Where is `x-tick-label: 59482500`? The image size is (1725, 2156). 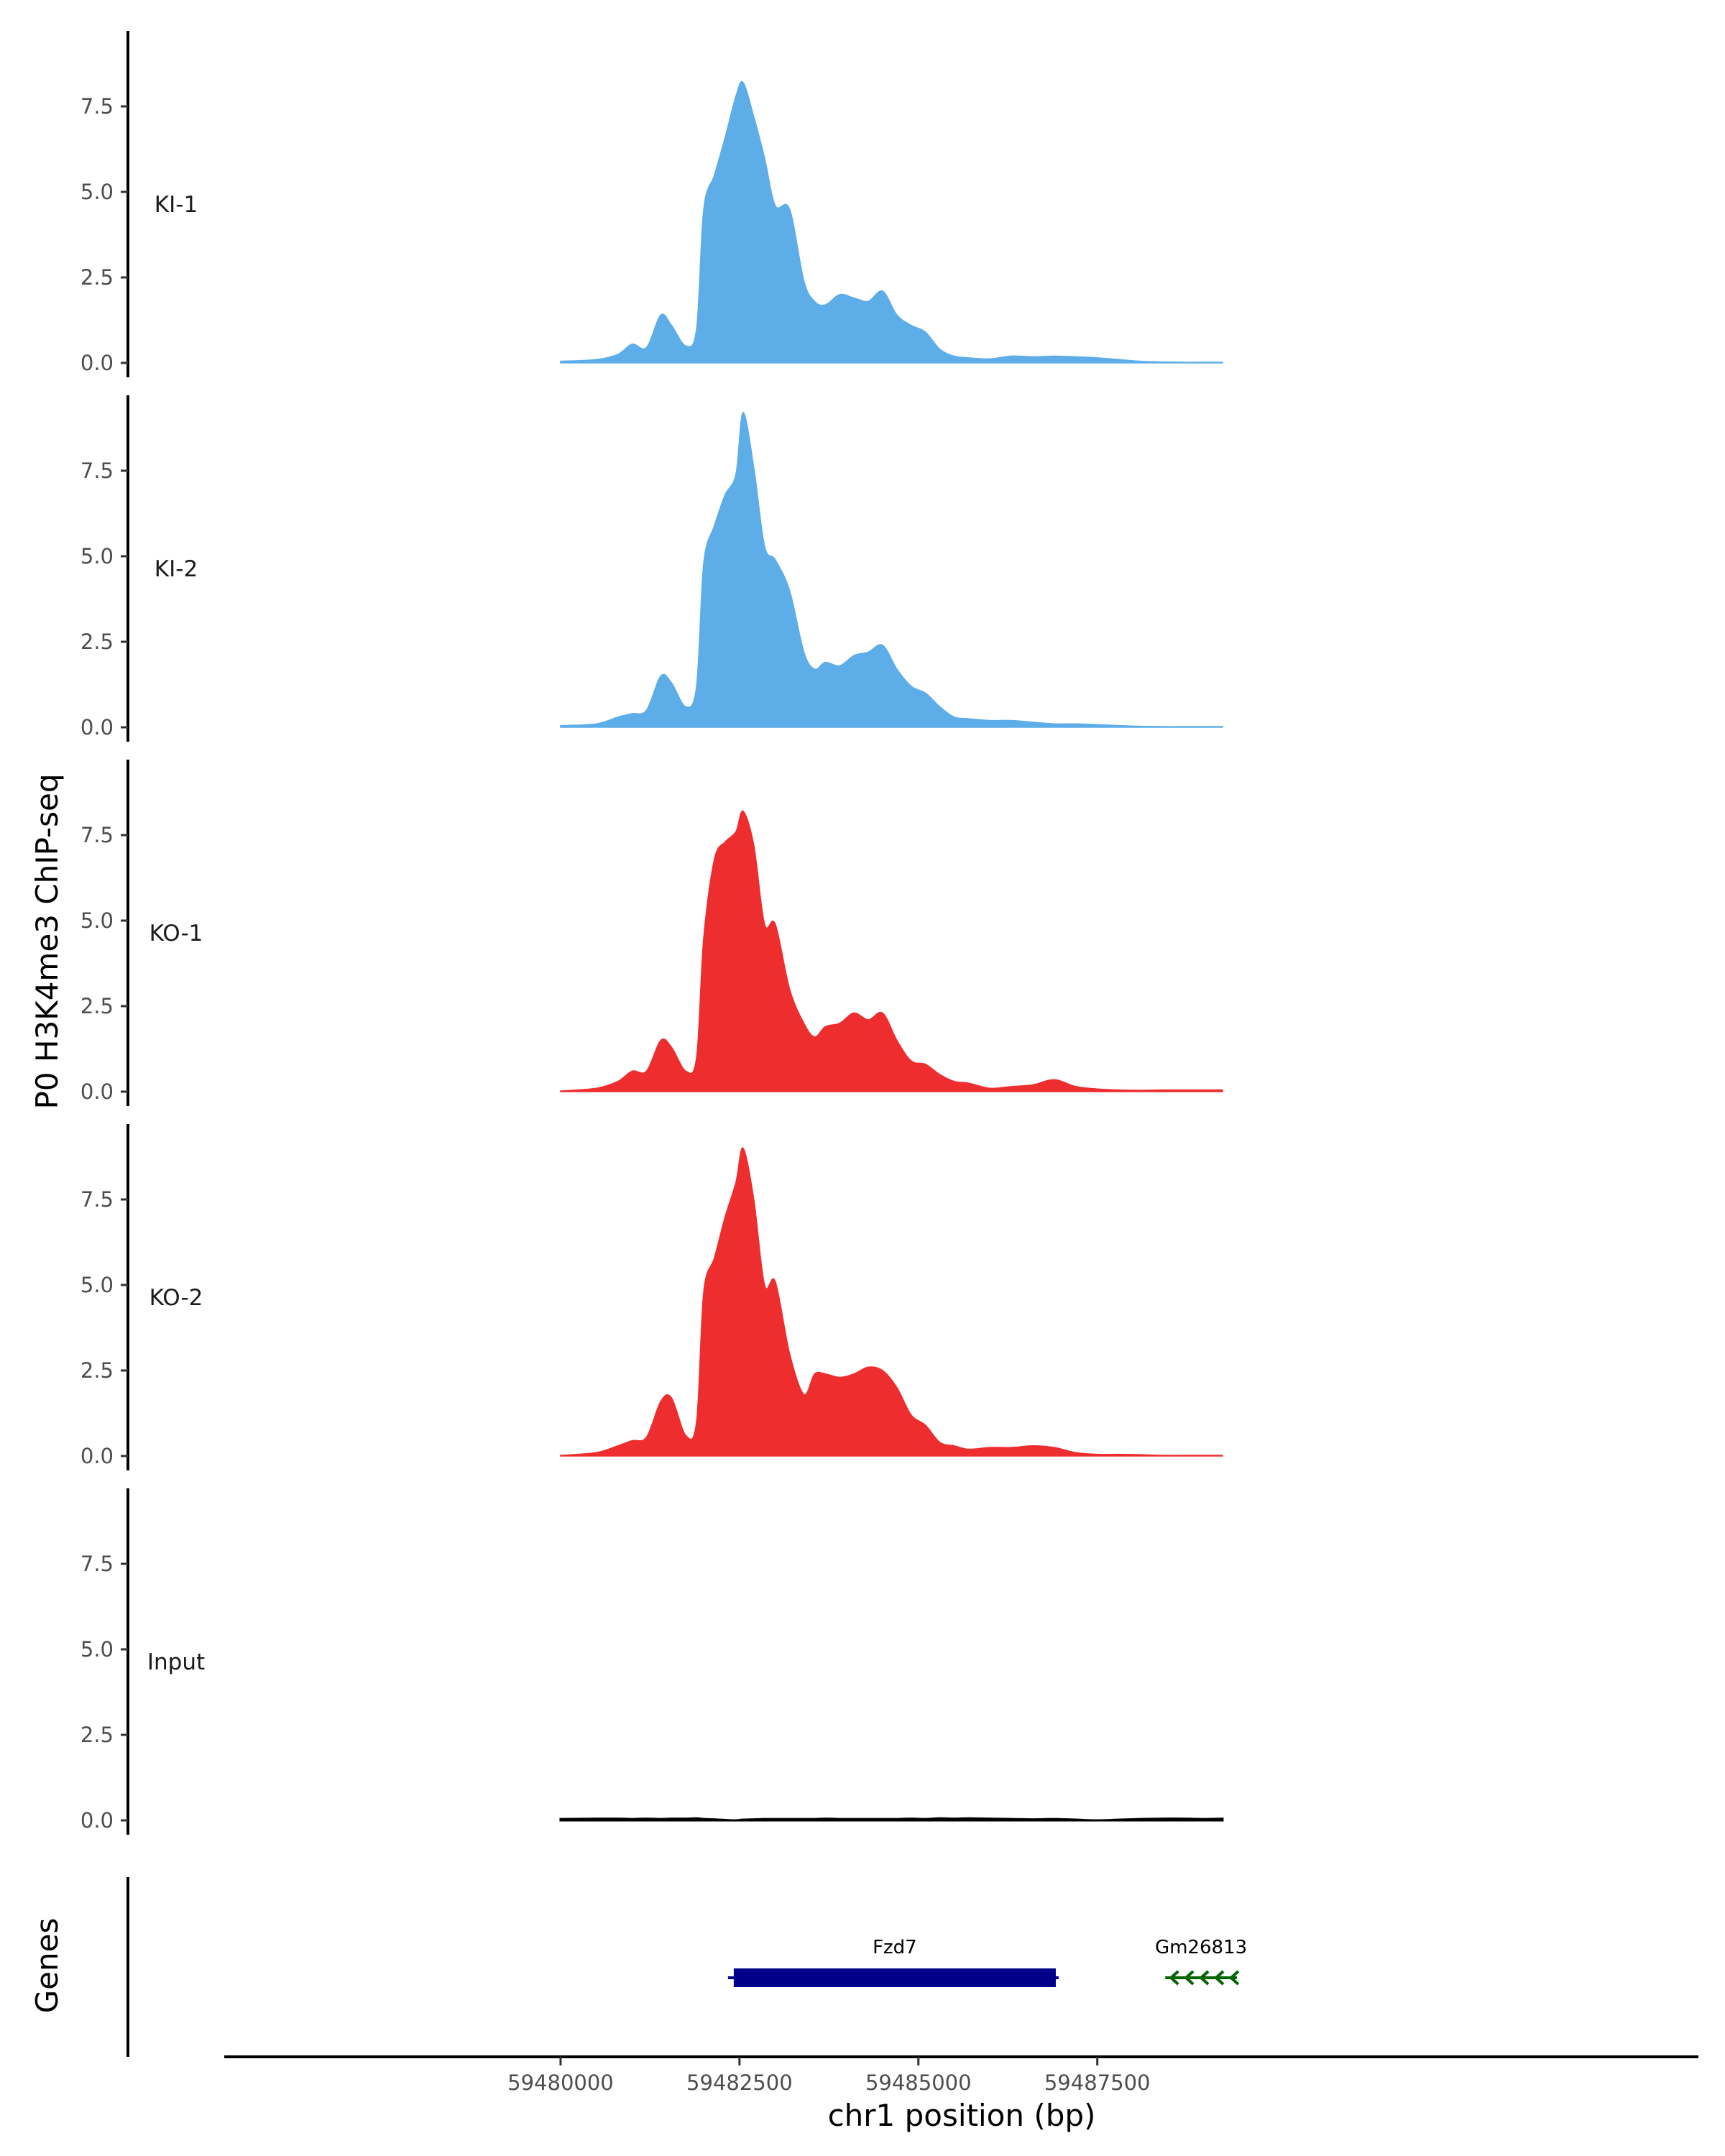
x-tick-label: 59482500 is located at coordinates (739, 2082).